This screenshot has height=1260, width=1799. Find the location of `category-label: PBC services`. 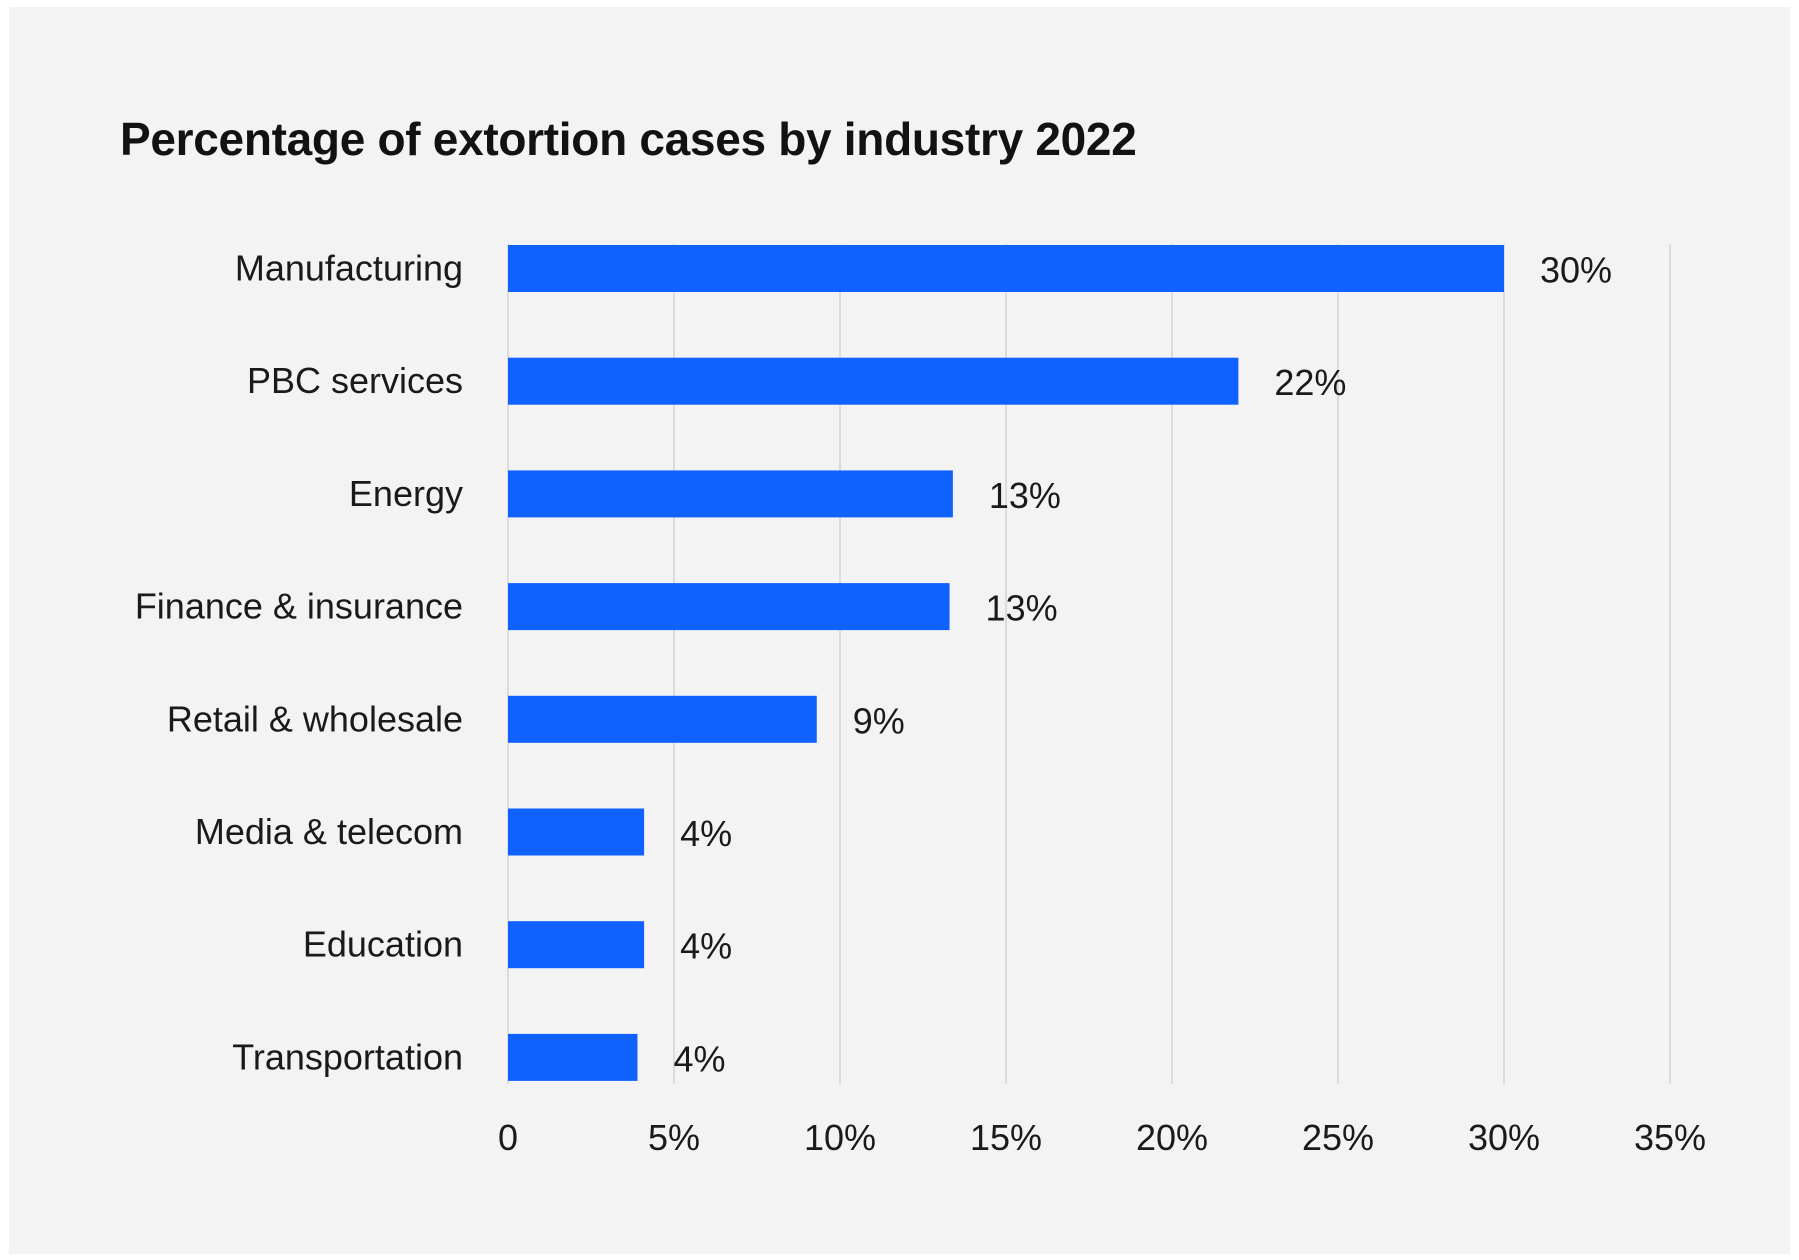

category-label: PBC services is located at coordinates (355, 380).